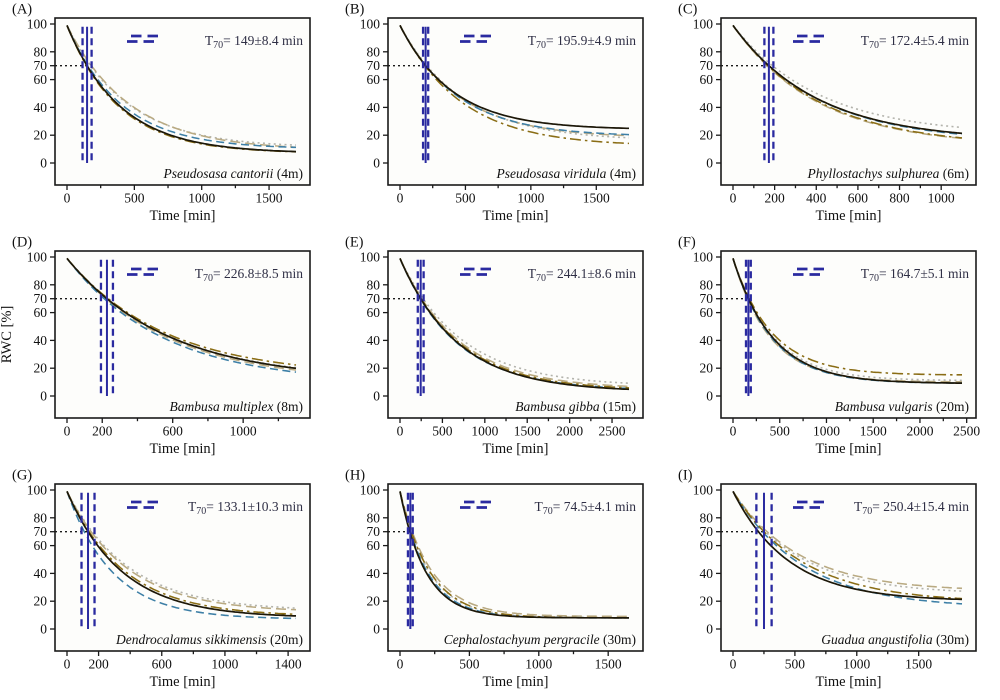  I want to click on panel-letter: (E), so click(354, 243).